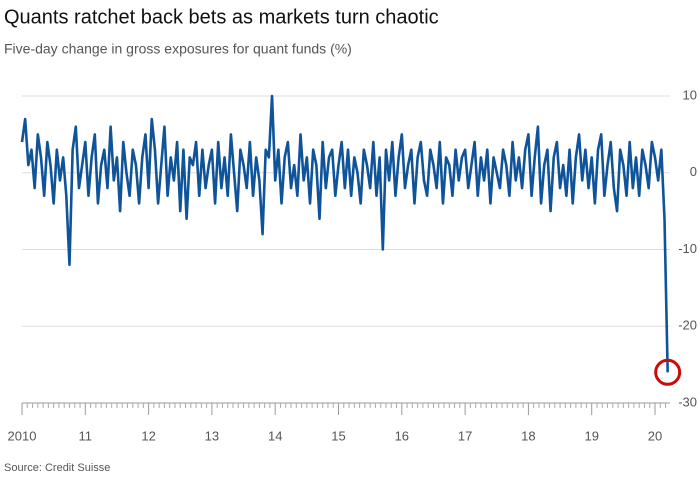 Image resolution: width=700 pixels, height=485 pixels. What do you see at coordinates (668, 372) in the screenshot?
I see `highlight-circle` at bounding box center [668, 372].